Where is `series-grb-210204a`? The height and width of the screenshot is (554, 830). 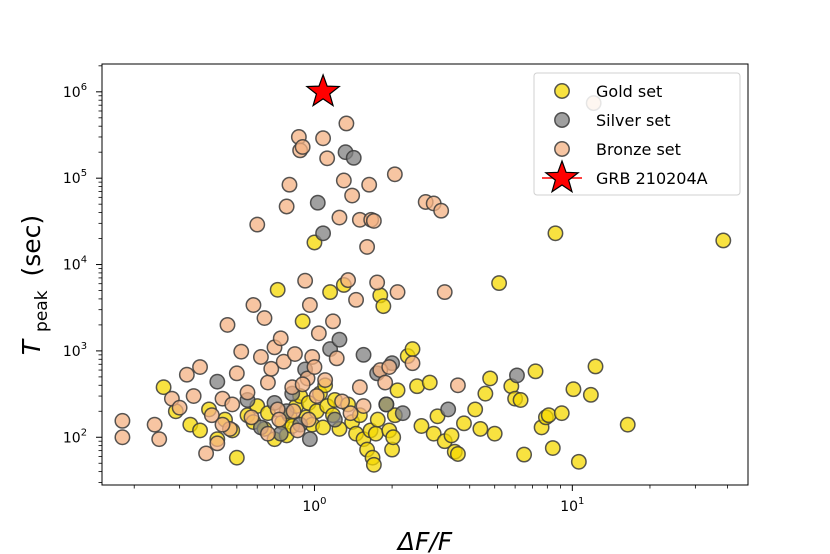 series-grb-210204a is located at coordinates (323, 90).